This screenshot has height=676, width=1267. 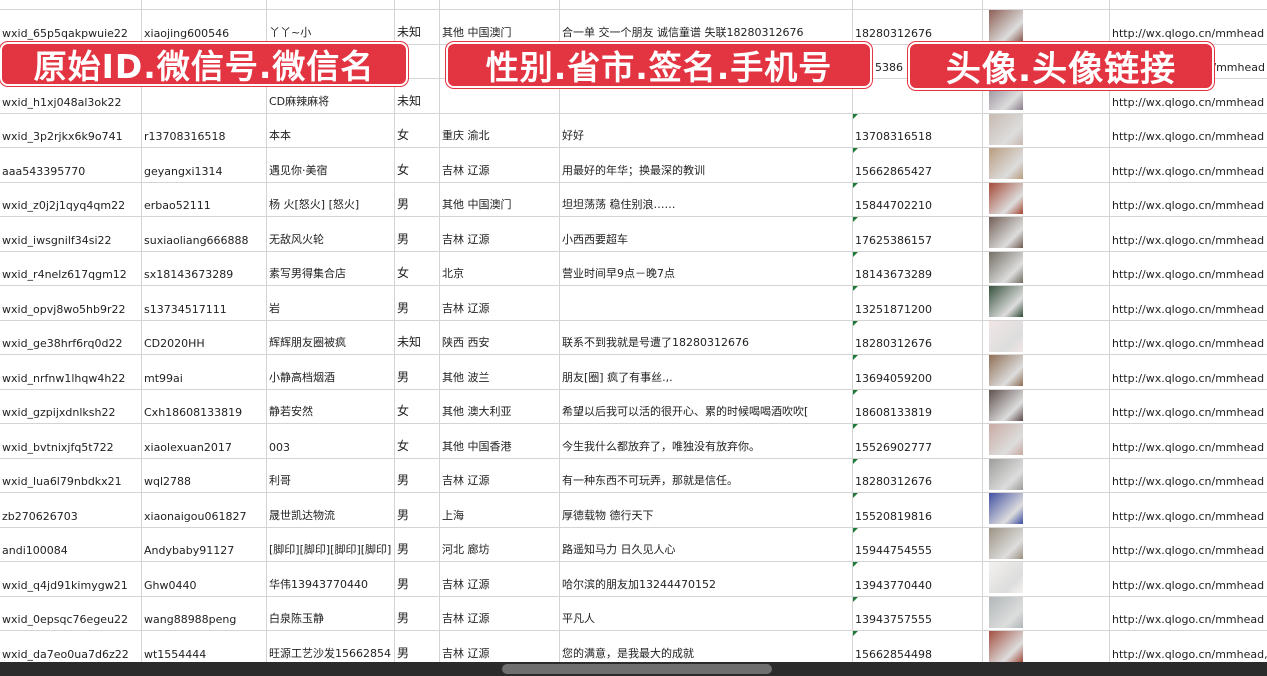 What do you see at coordinates (331, 544) in the screenshot?
I see `wechat-name-cell: [脚印][脚印][脚印][脚印]` at bounding box center [331, 544].